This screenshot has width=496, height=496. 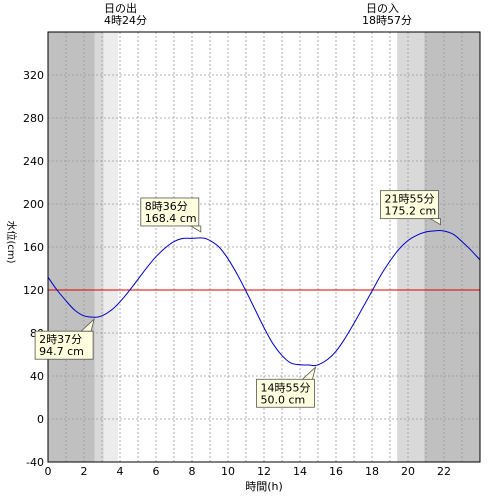 I want to click on y-tick-label: 40, so click(x=37, y=376).